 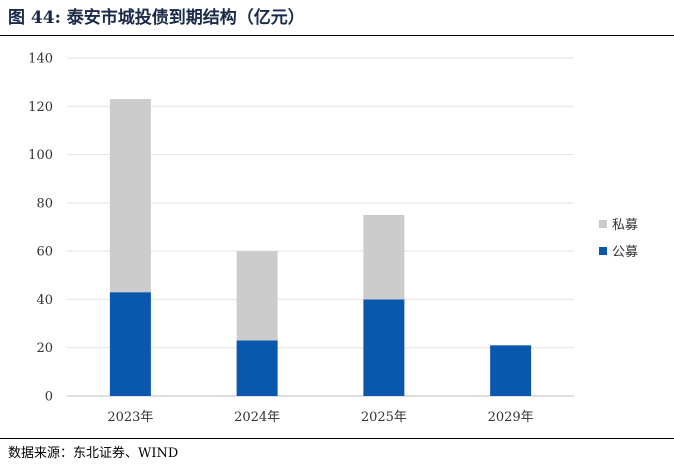 What do you see at coordinates (93, 453) in the screenshot?
I see `source-note: 数据来源：东北证券、WIND` at bounding box center [93, 453].